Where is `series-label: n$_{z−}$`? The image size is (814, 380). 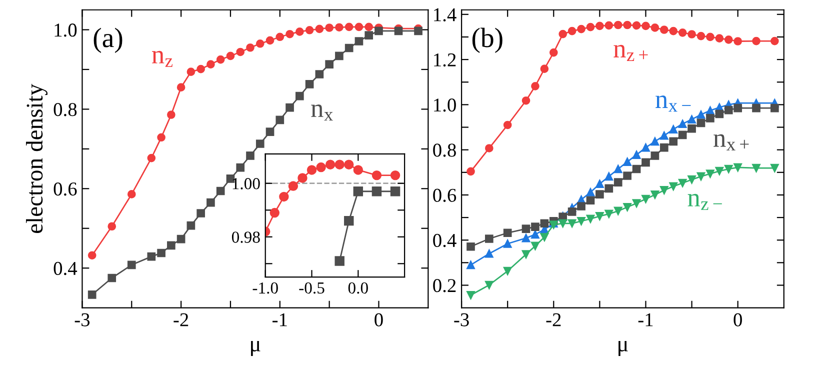
series-label: n$_{z−}$ is located at coordinates (705, 202).